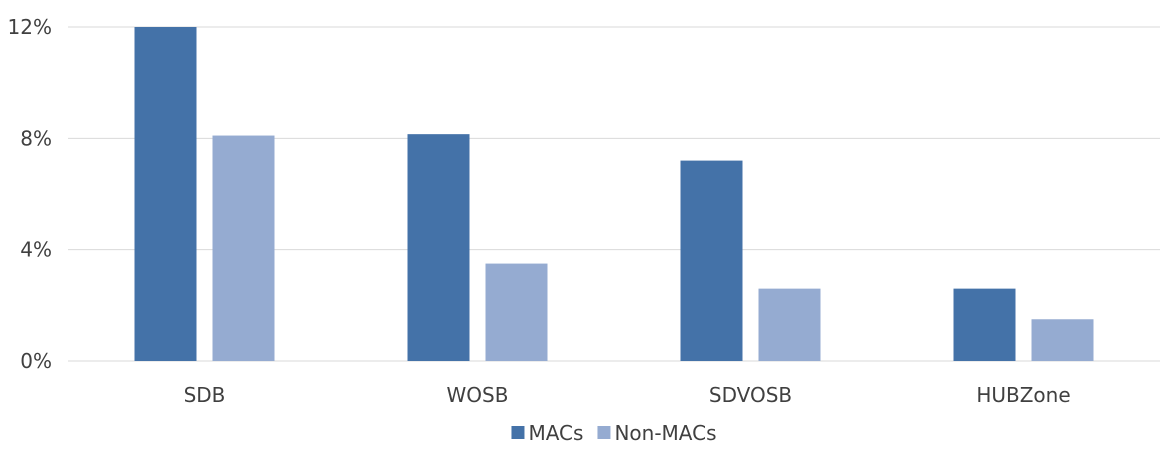 The height and width of the screenshot is (459, 1165). Describe the element at coordinates (438, 247) in the screenshot. I see `bar-macs-wosb` at that location.